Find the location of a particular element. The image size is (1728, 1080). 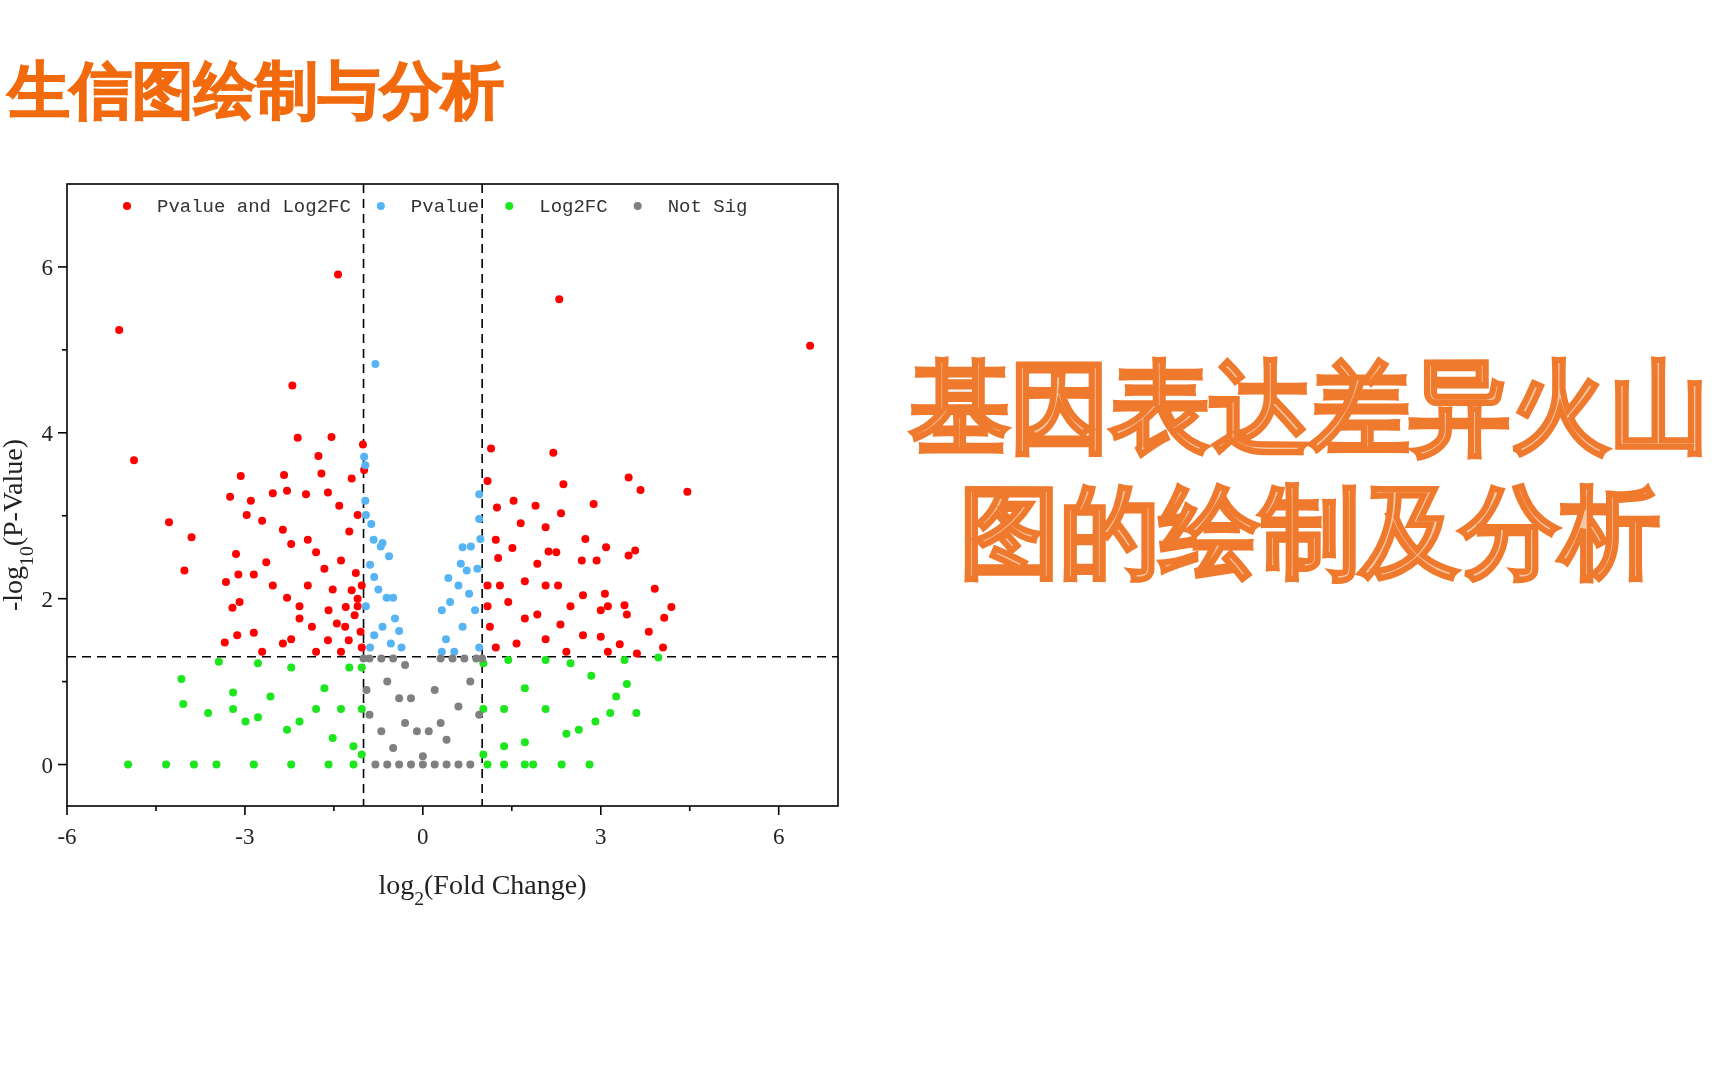

text: 基因表达差异火山图的绘制及分析 is located at coordinates (1310, 470).